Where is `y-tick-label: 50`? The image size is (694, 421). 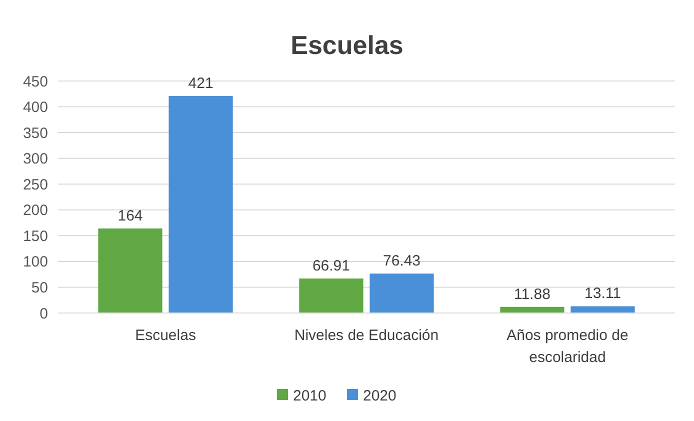 y-tick-label: 50 is located at coordinates (39, 287).